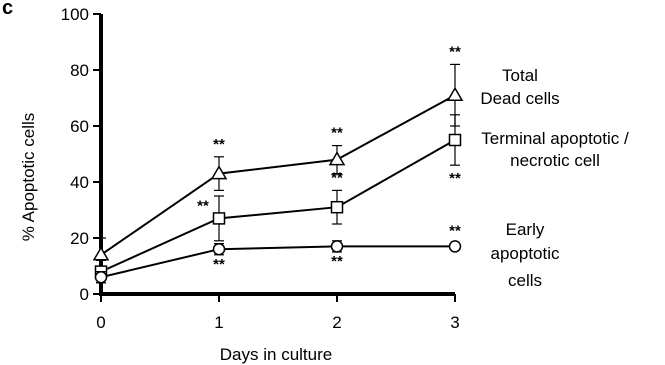 This screenshot has height=365, width=665. I want to click on x-tick-label: 2, so click(336, 322).